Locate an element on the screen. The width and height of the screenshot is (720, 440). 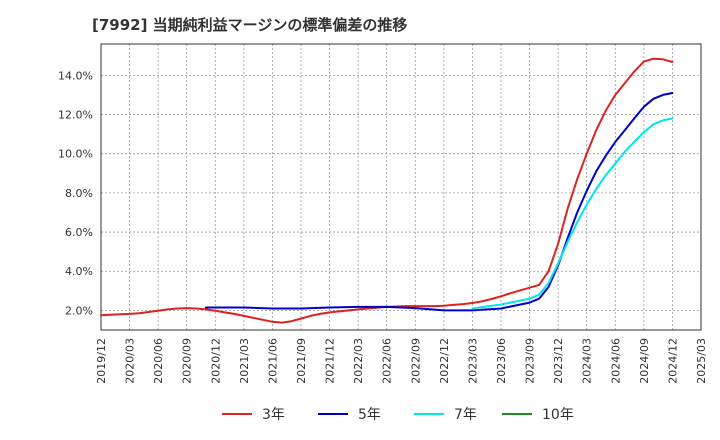
x-tick-label: 2022/12 is located at coordinates (444, 361).